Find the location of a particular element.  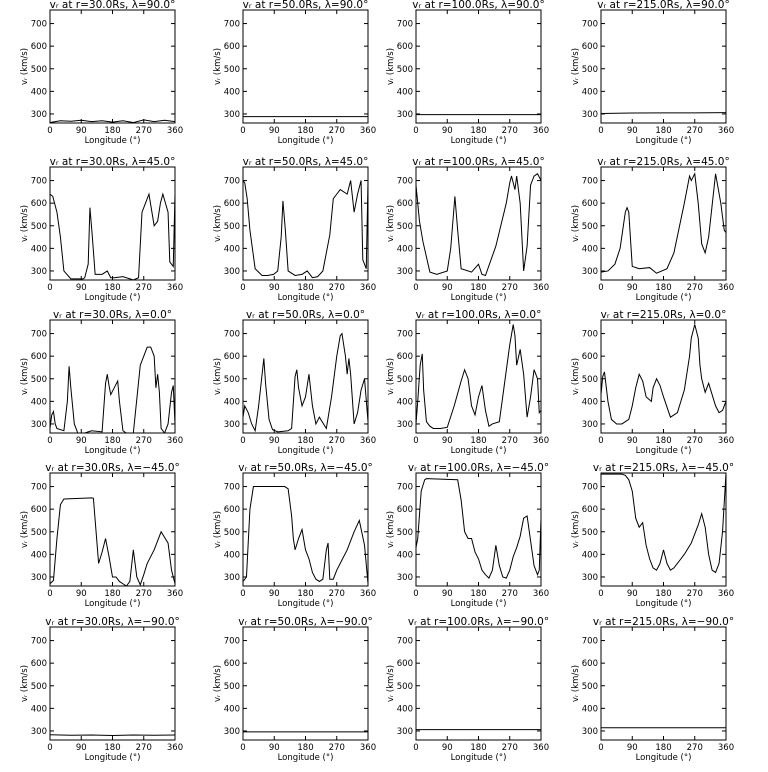

panel-title: vᵣ at r=50.0Rs, λ=−90.0° is located at coordinates (305, 622).